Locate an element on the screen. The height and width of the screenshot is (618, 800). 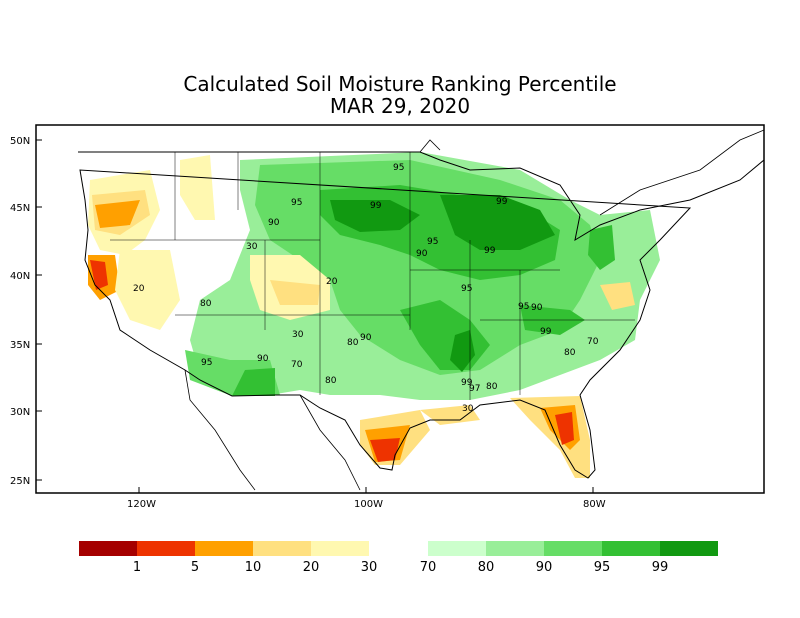
legend-tick-label: 95 is located at coordinates (602, 567).